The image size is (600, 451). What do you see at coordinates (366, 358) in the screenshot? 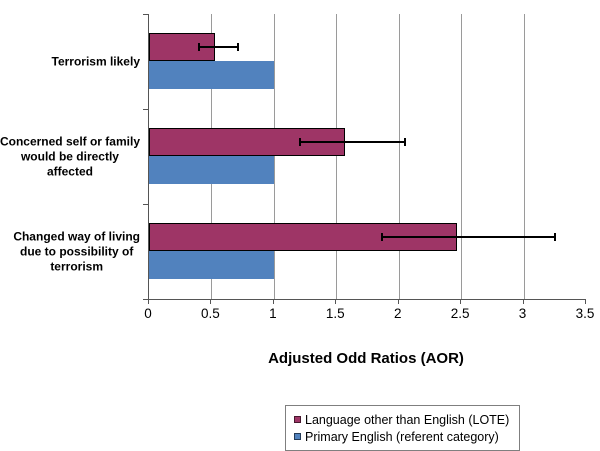
I see `x-axis-title: Adjusted Odd Ratios (AOR)` at bounding box center [366, 358].